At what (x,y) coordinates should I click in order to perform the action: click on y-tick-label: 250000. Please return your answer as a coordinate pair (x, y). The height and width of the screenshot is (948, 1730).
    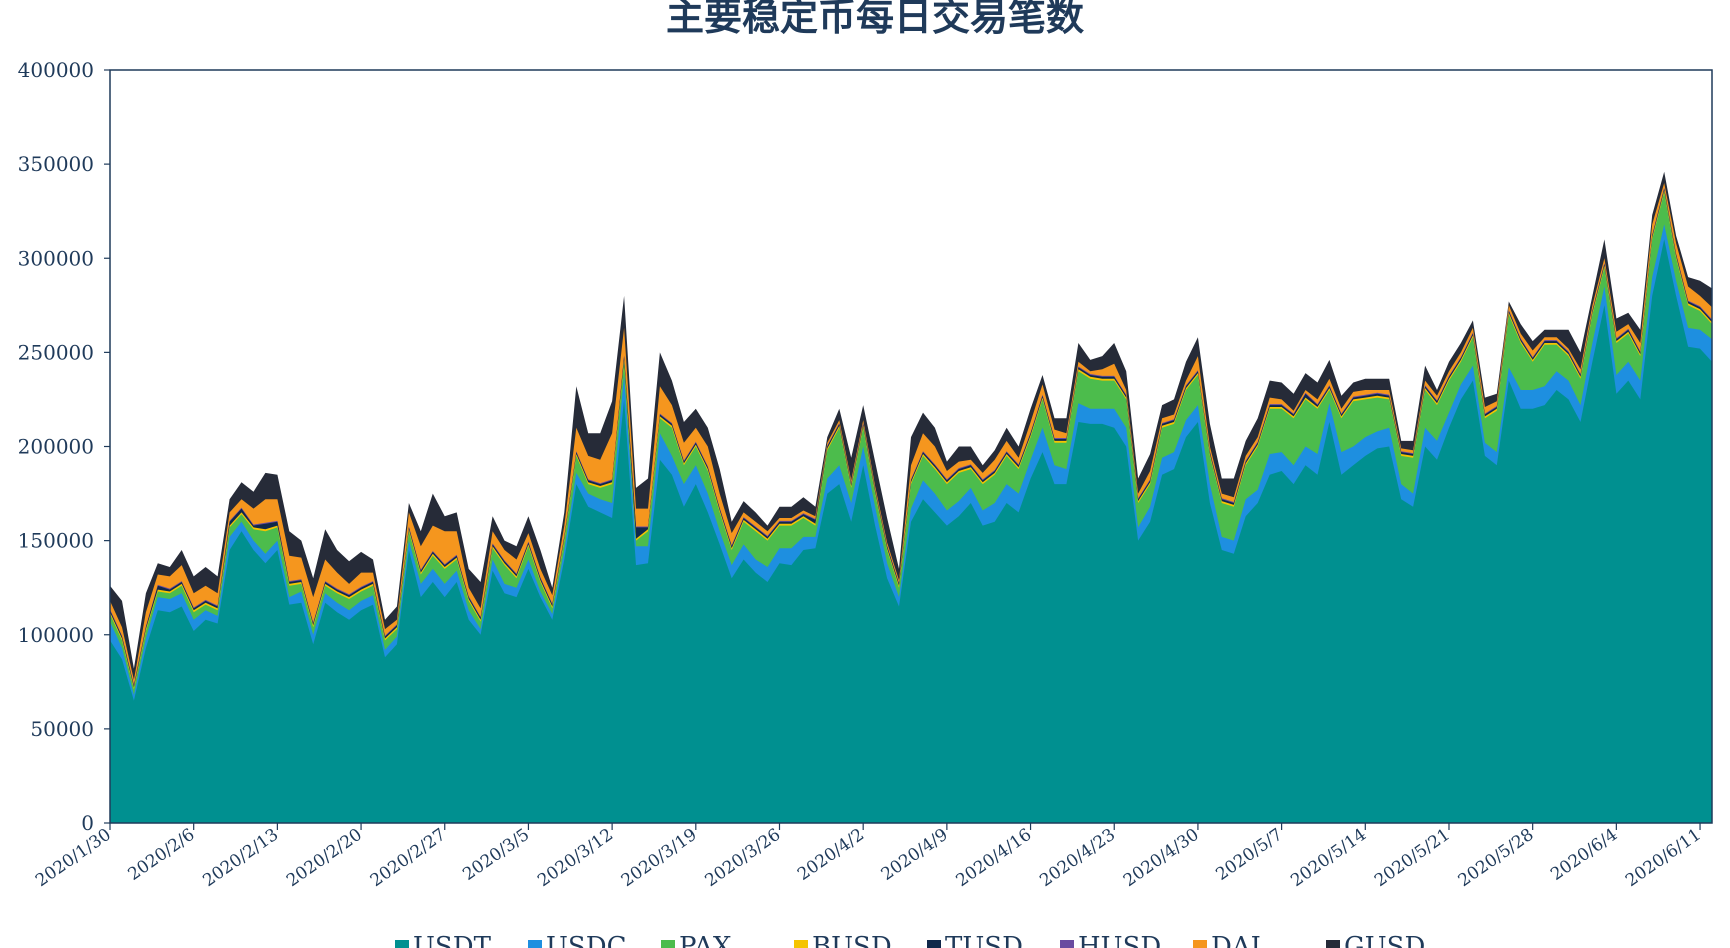
    Looking at the image, I should click on (56, 352).